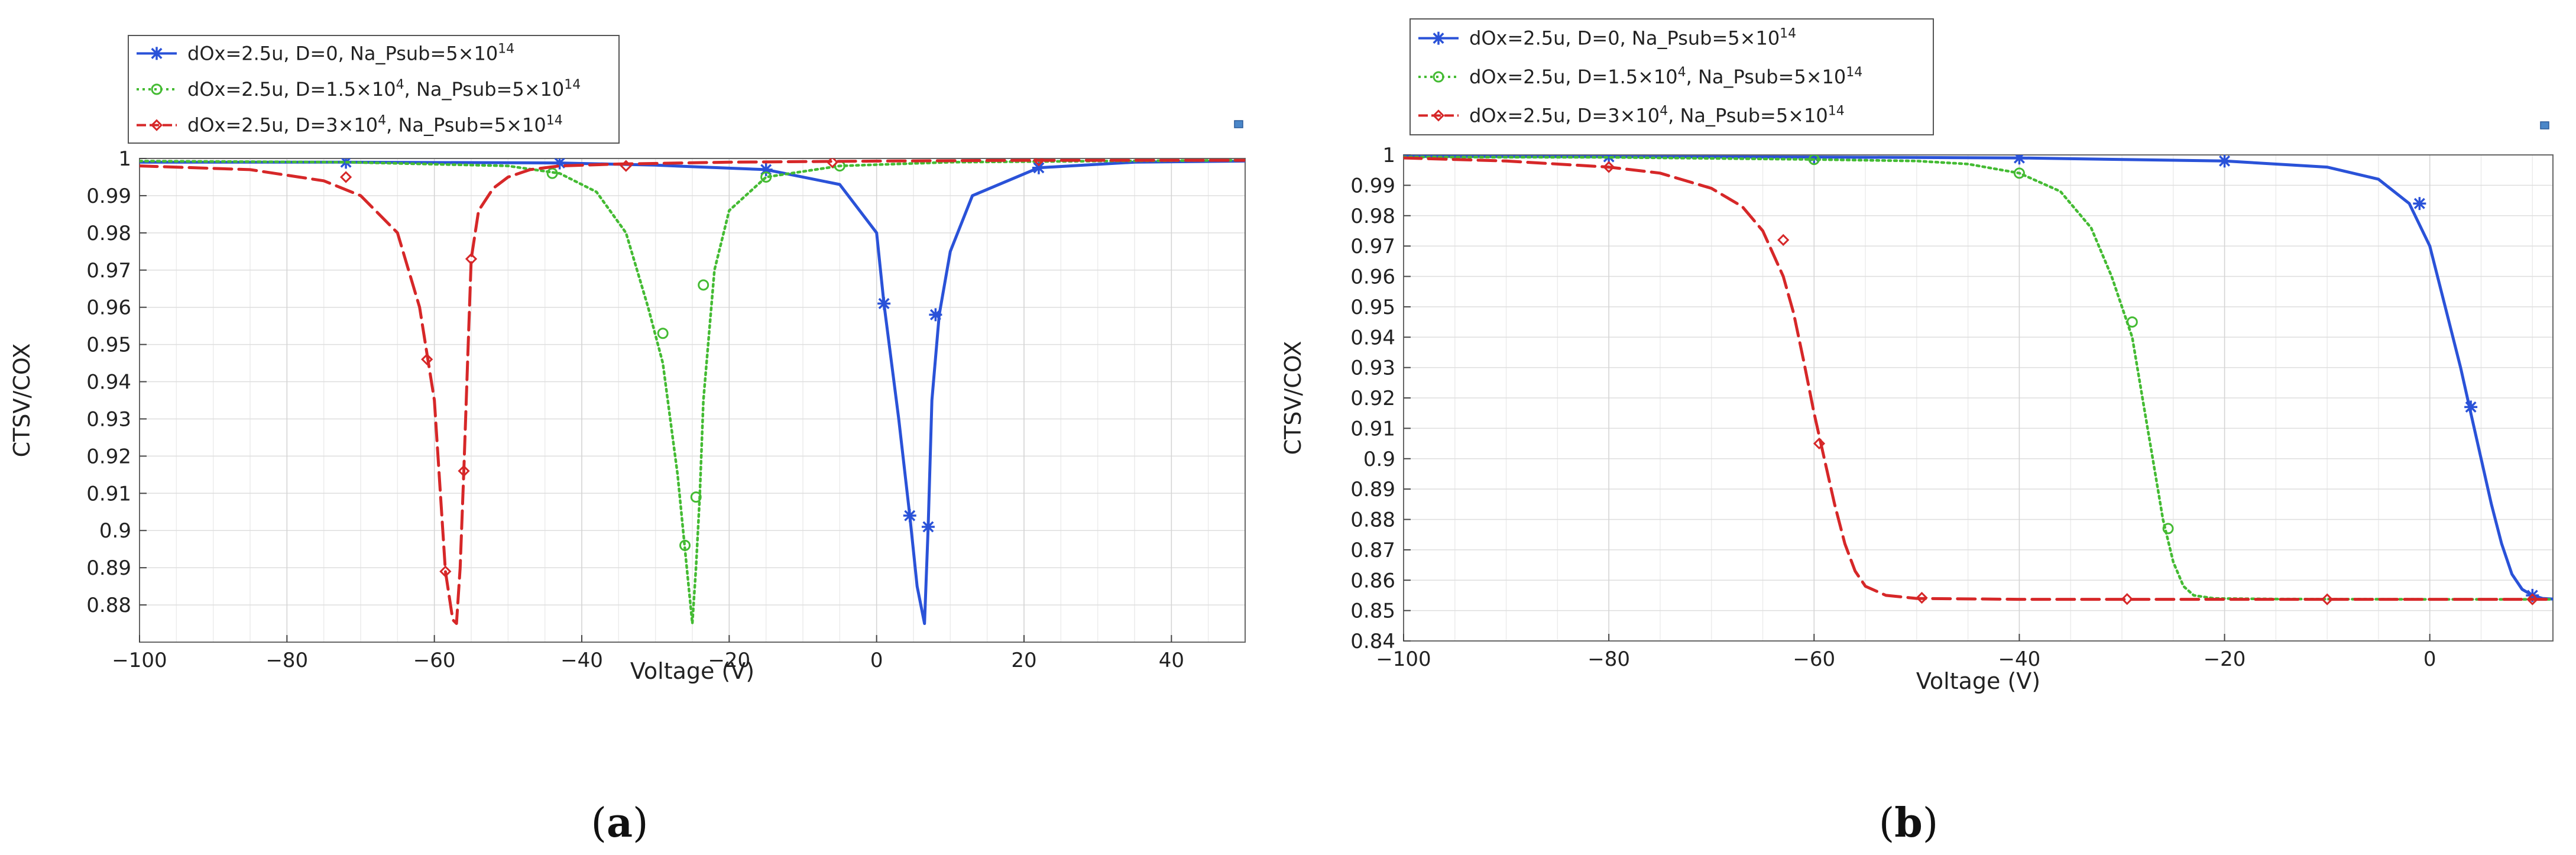 This screenshot has height=855, width=2576. Describe the element at coordinates (1388, 155) in the screenshot. I see `y-tick-label: 1` at that location.